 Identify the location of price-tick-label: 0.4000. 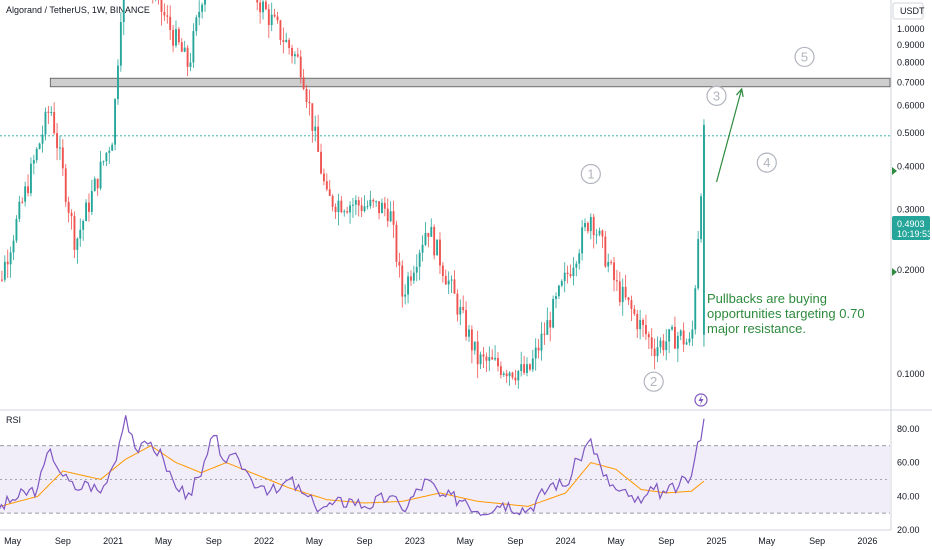
(911, 166).